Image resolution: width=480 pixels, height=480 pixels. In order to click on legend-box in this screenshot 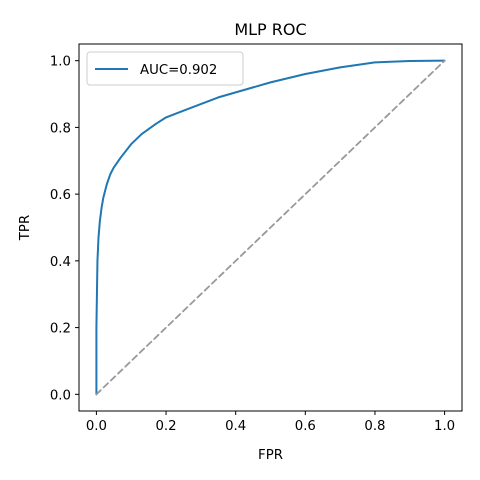, I will do `click(165, 68)`.